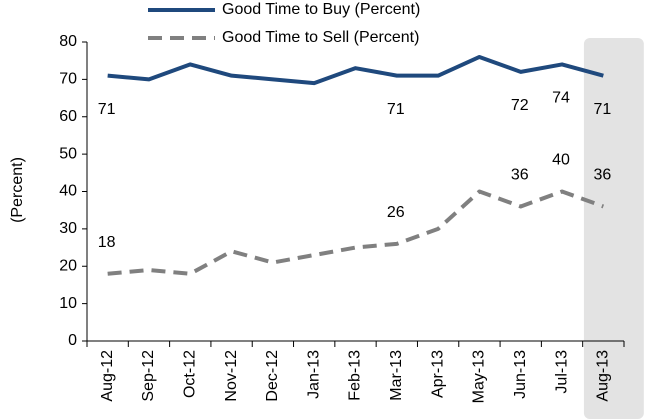  Describe the element at coordinates (313, 374) in the screenshot. I see `x-tick-label: Jan-13` at that location.